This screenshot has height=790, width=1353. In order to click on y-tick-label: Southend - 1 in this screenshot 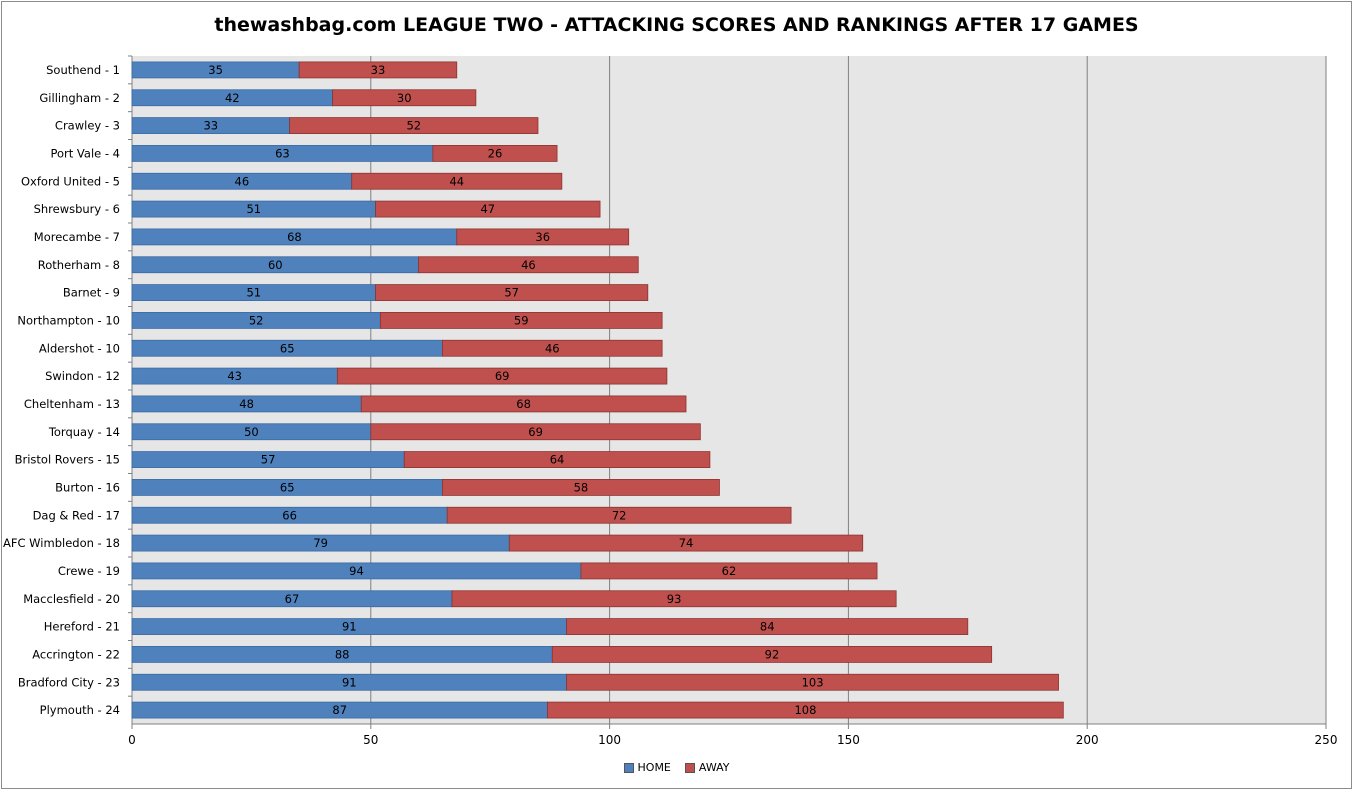, I will do `click(83, 70)`.